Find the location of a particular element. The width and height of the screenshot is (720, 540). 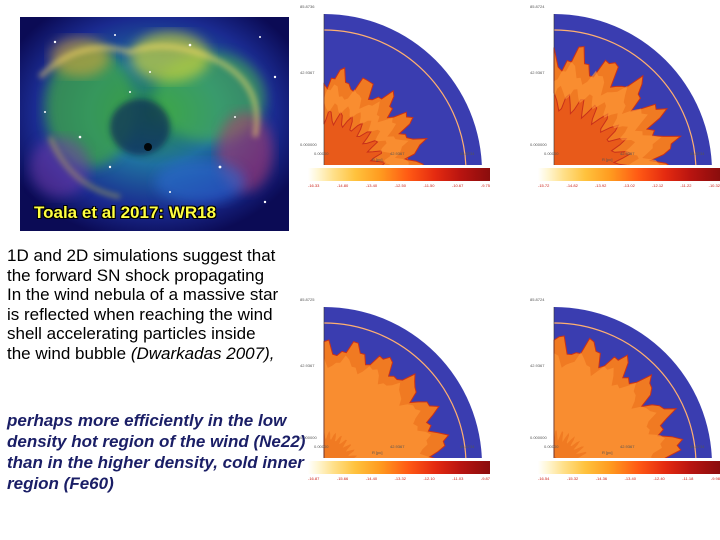

emphasis-line: density hot region of the wind (Ne22) is located at coordinates (156, 441).